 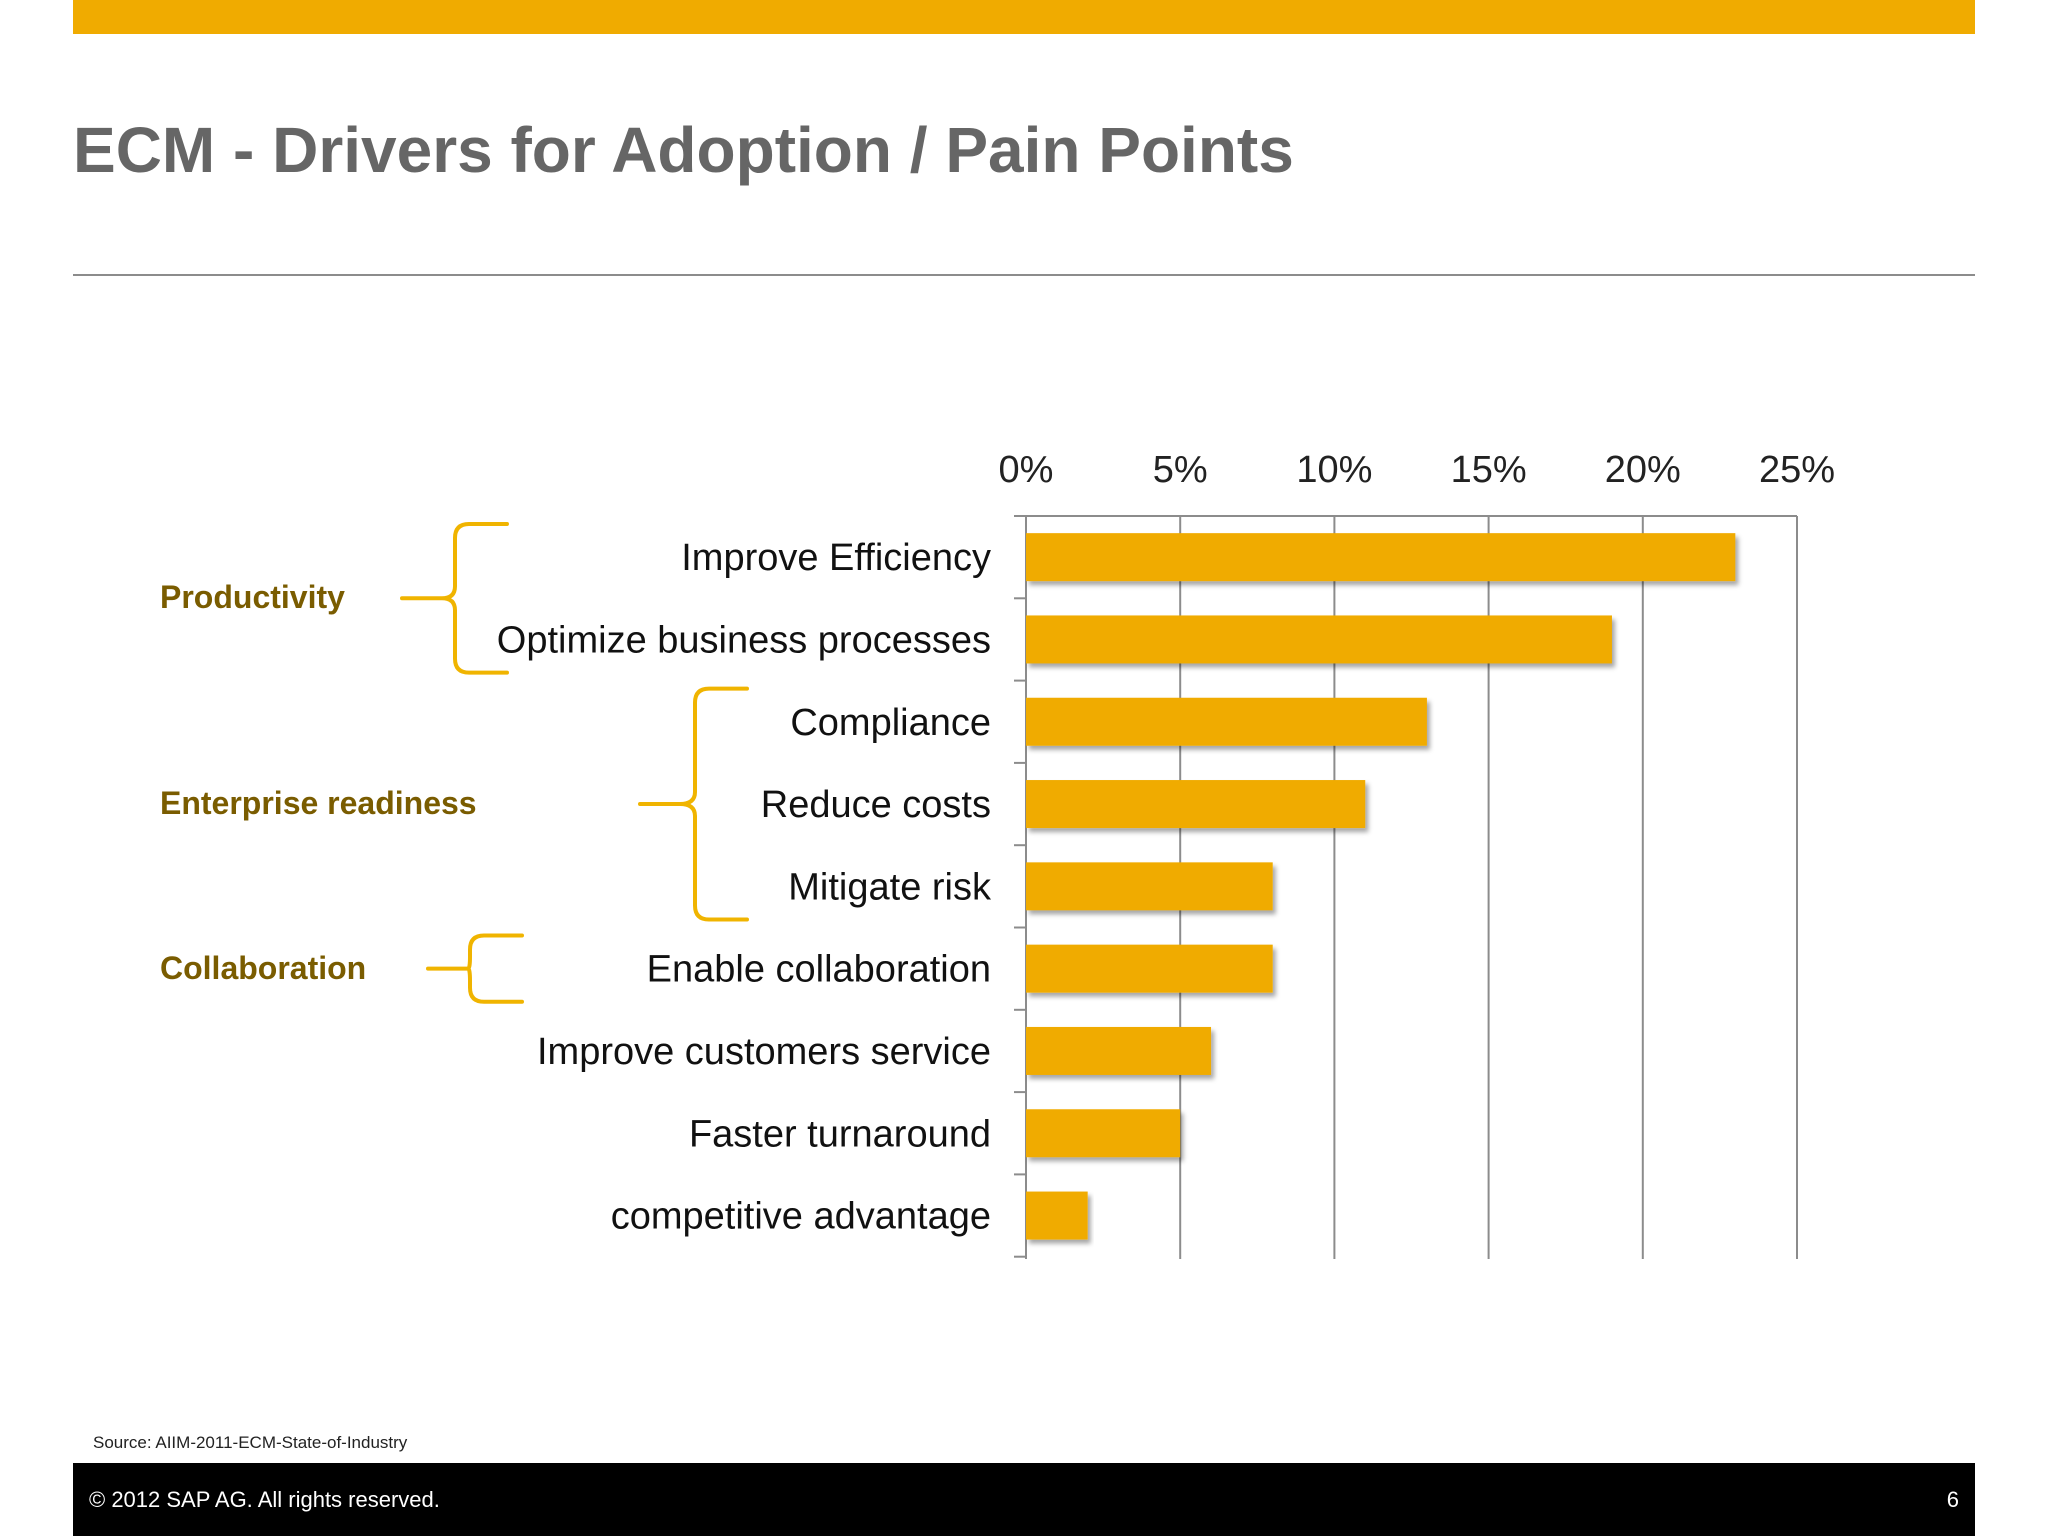 I want to click on x-tick-label: 20%, so click(x=1643, y=470).